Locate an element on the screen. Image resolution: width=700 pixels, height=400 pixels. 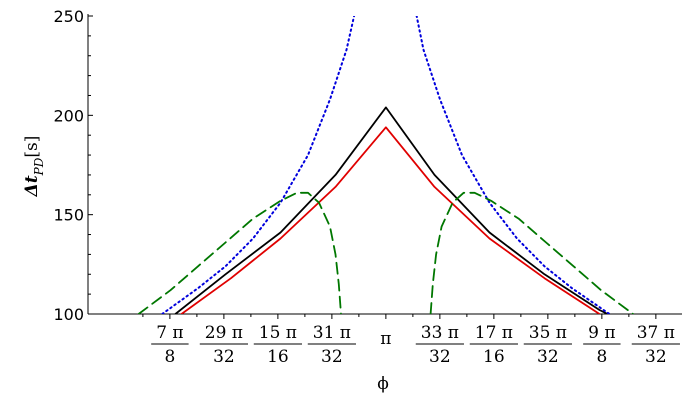
x-tick-numerator: 29 π is located at coordinates (224, 333).